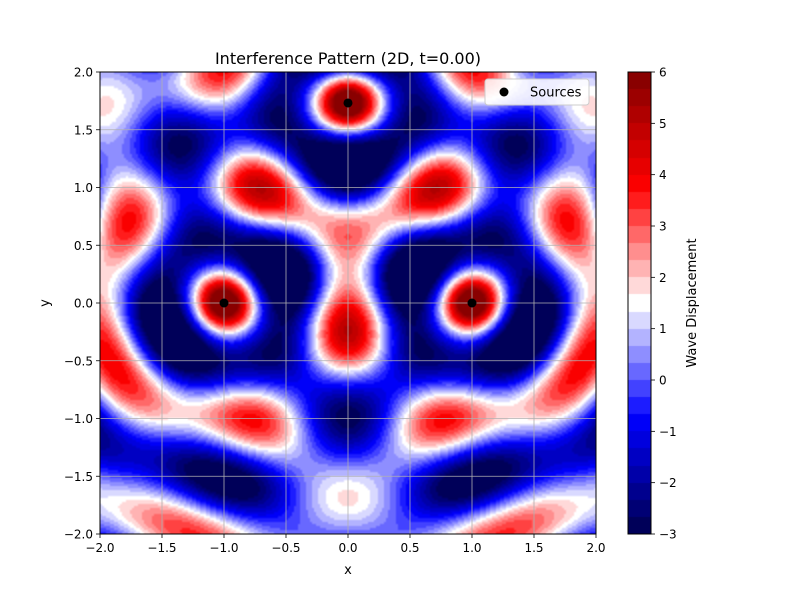 The image size is (800, 600). I want to click on x-tick-label: 1.0, so click(471, 548).